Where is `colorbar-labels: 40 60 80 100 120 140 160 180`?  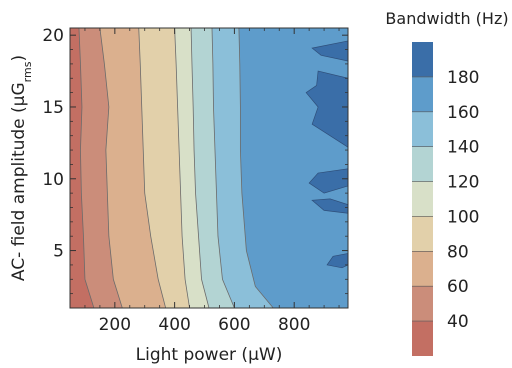 colorbar-labels: 40 60 80 100 120 140 160 180 is located at coordinates (463, 200).